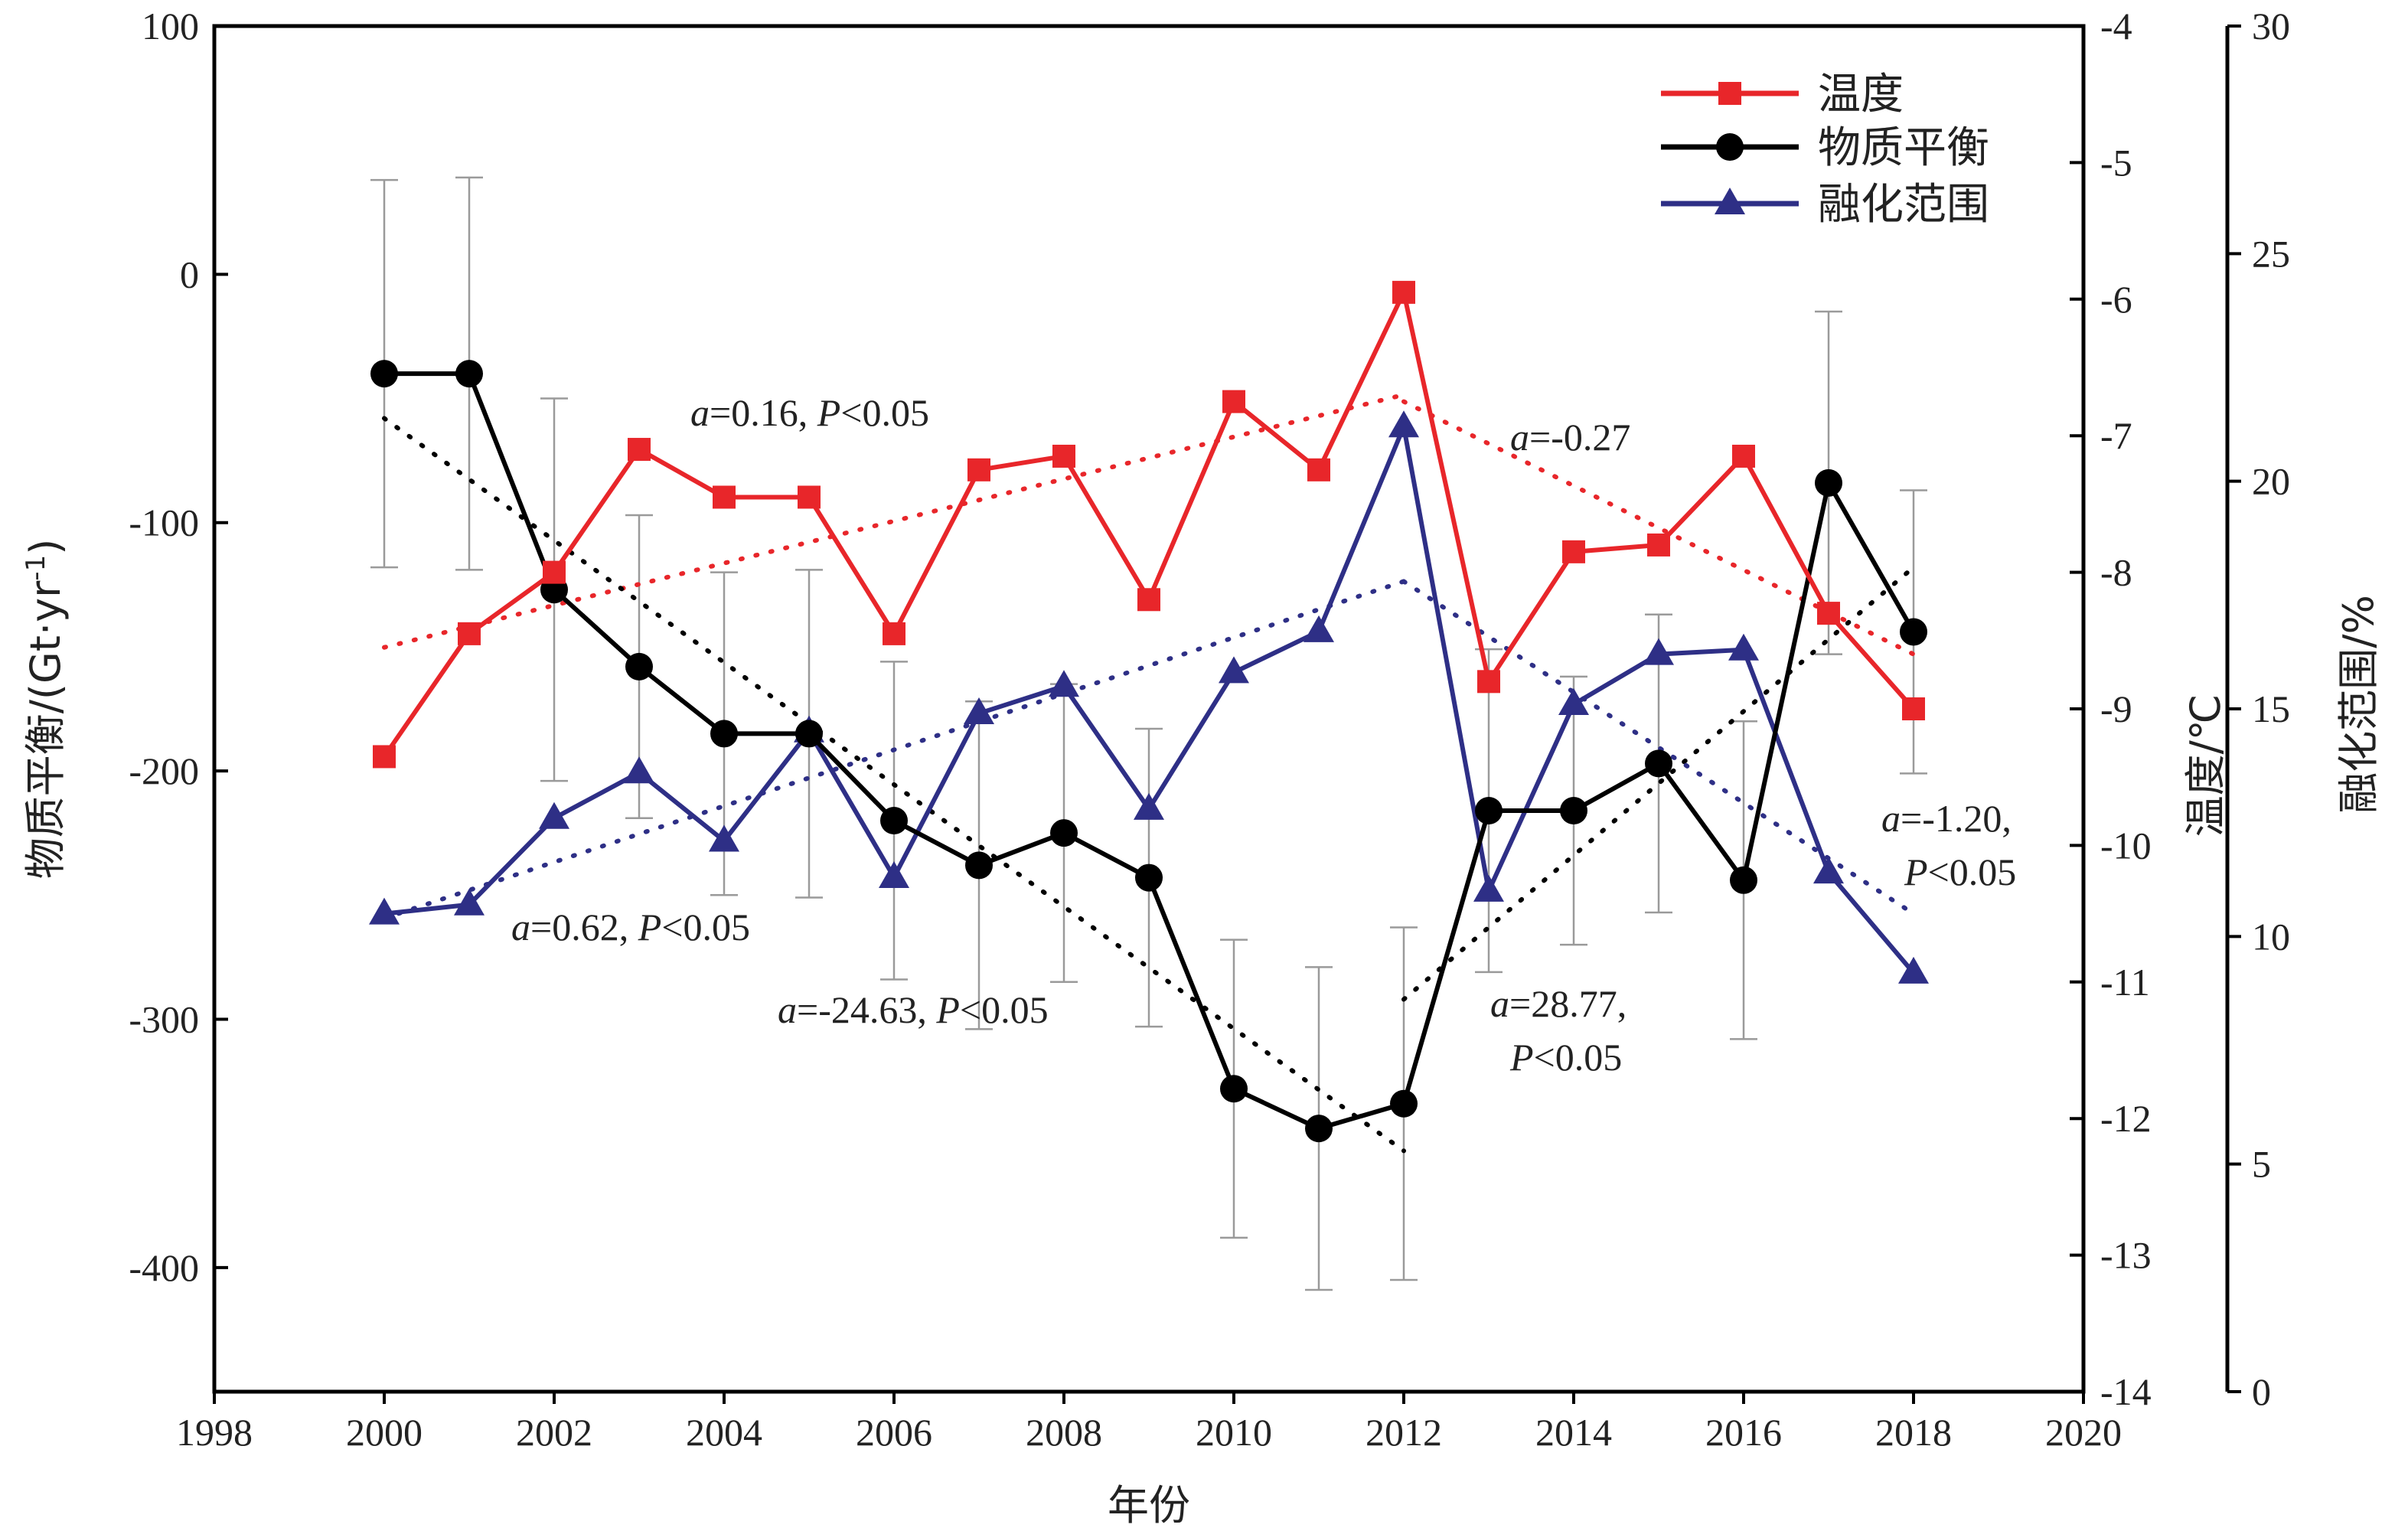  What do you see at coordinates (1903, 148) in the screenshot?
I see `legend-label: 物质平衡` at bounding box center [1903, 148].